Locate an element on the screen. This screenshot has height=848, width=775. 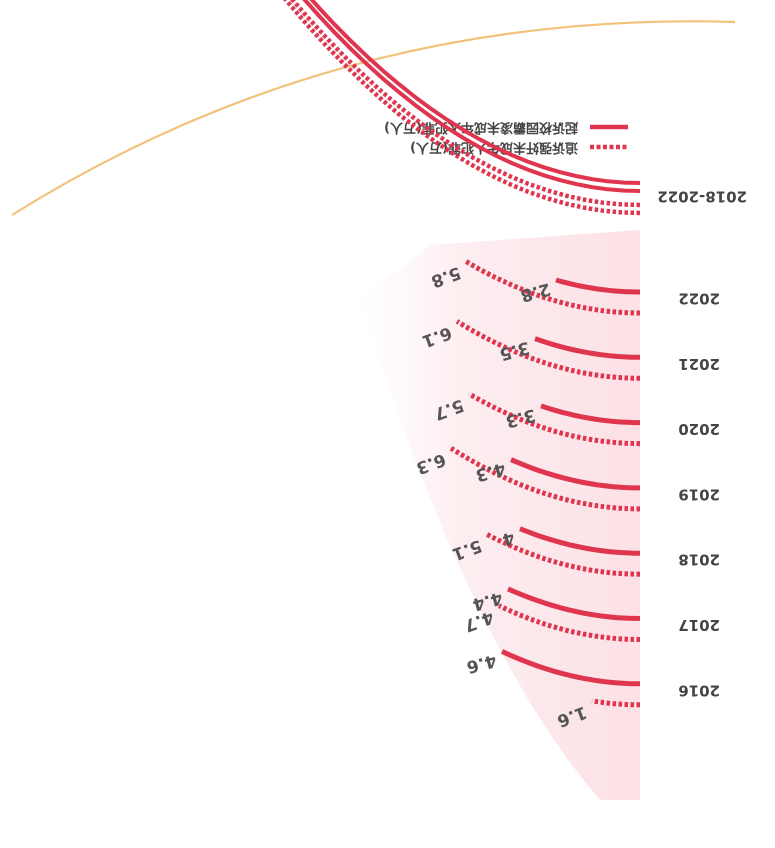
bar-prosecuted-2016 is located at coordinates (570, 668).